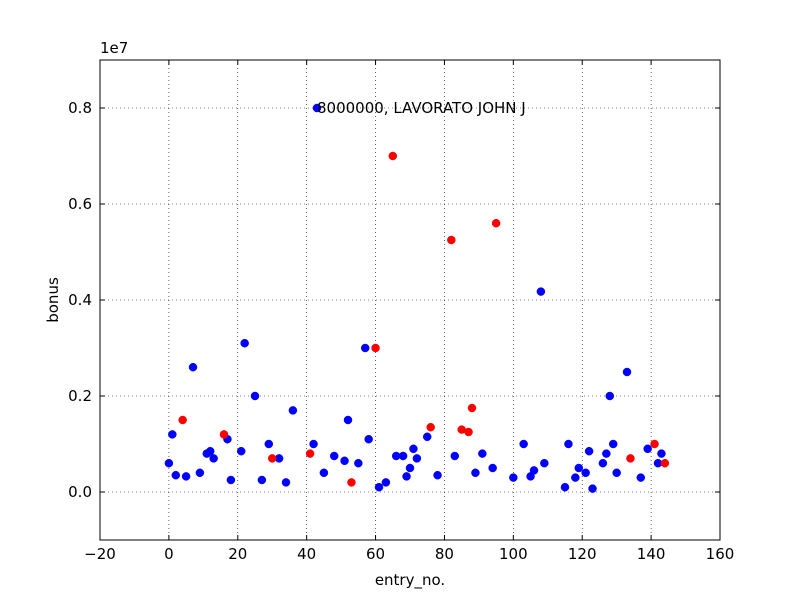  I want to click on x-tick-label: 80, so click(444, 554).